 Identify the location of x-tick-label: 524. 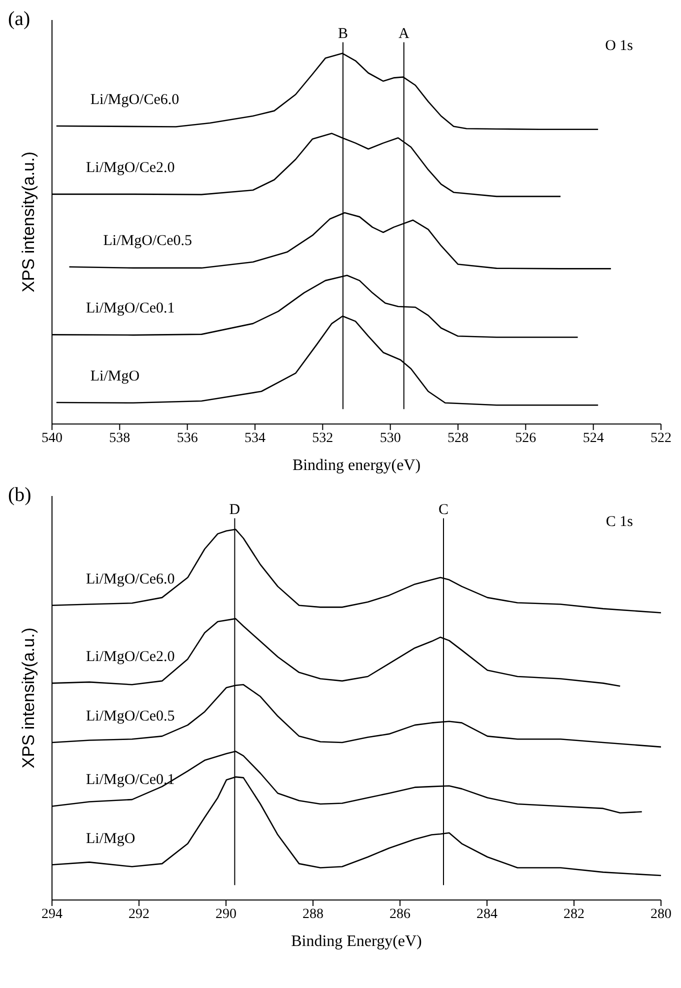
(593, 438).